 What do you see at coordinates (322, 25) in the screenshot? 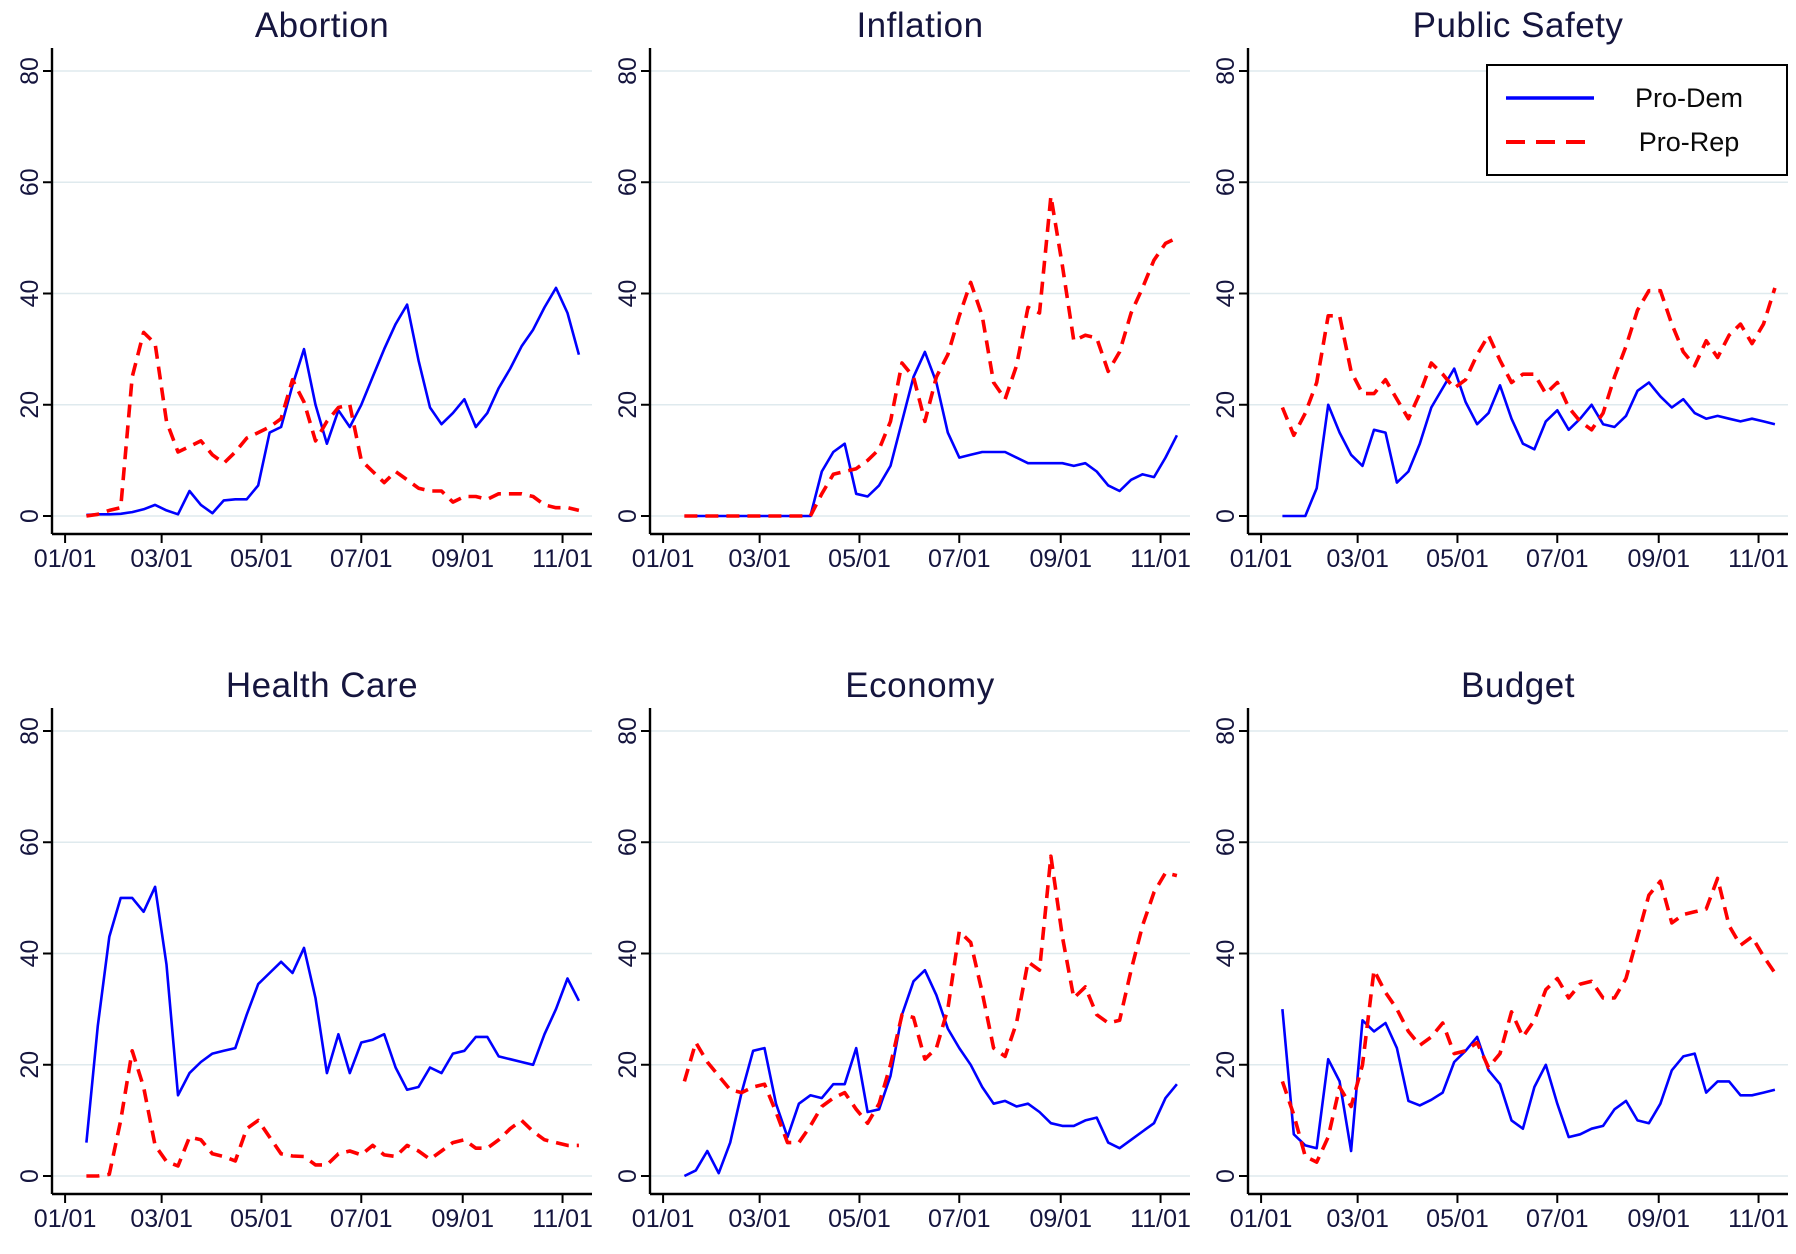
I see `panel-title-abortion: Abortion` at bounding box center [322, 25].